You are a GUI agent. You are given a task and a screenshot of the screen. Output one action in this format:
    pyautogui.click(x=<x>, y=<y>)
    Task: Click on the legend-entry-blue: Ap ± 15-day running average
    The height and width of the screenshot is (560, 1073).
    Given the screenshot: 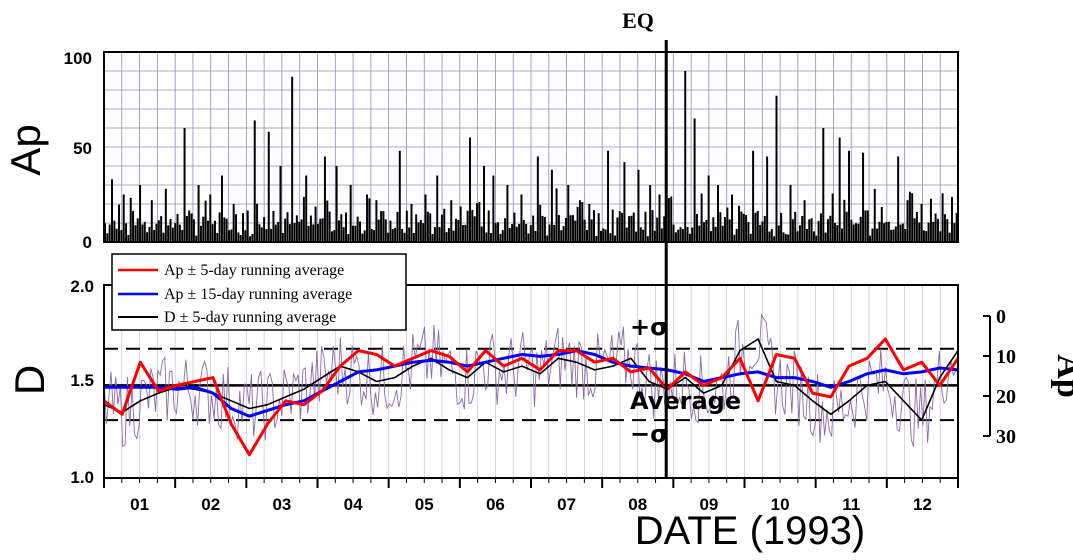 What is the action you would take?
    pyautogui.click(x=258, y=294)
    